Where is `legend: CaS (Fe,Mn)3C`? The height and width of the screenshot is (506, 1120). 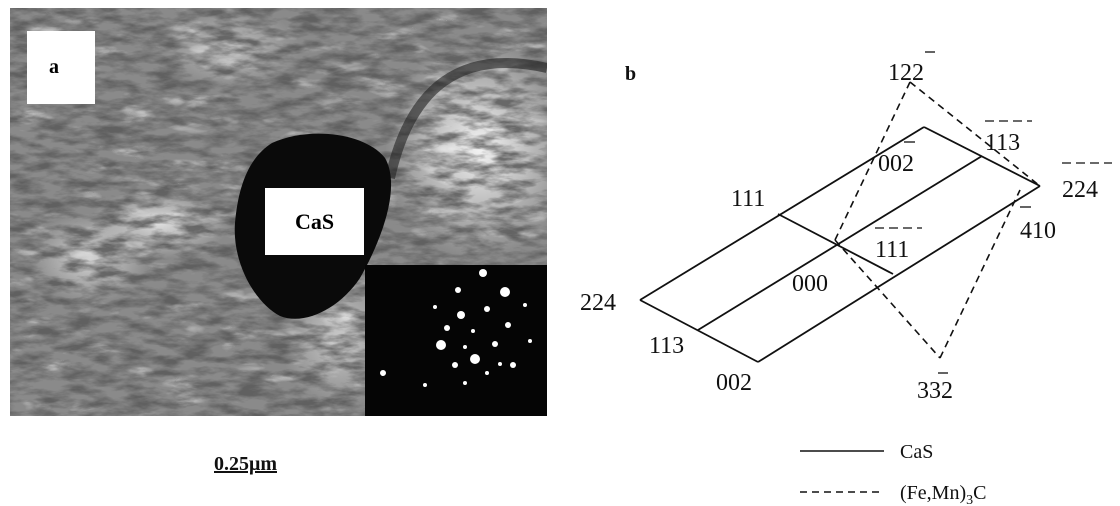 legend: CaS (Fe,Mn)3C is located at coordinates (893, 473).